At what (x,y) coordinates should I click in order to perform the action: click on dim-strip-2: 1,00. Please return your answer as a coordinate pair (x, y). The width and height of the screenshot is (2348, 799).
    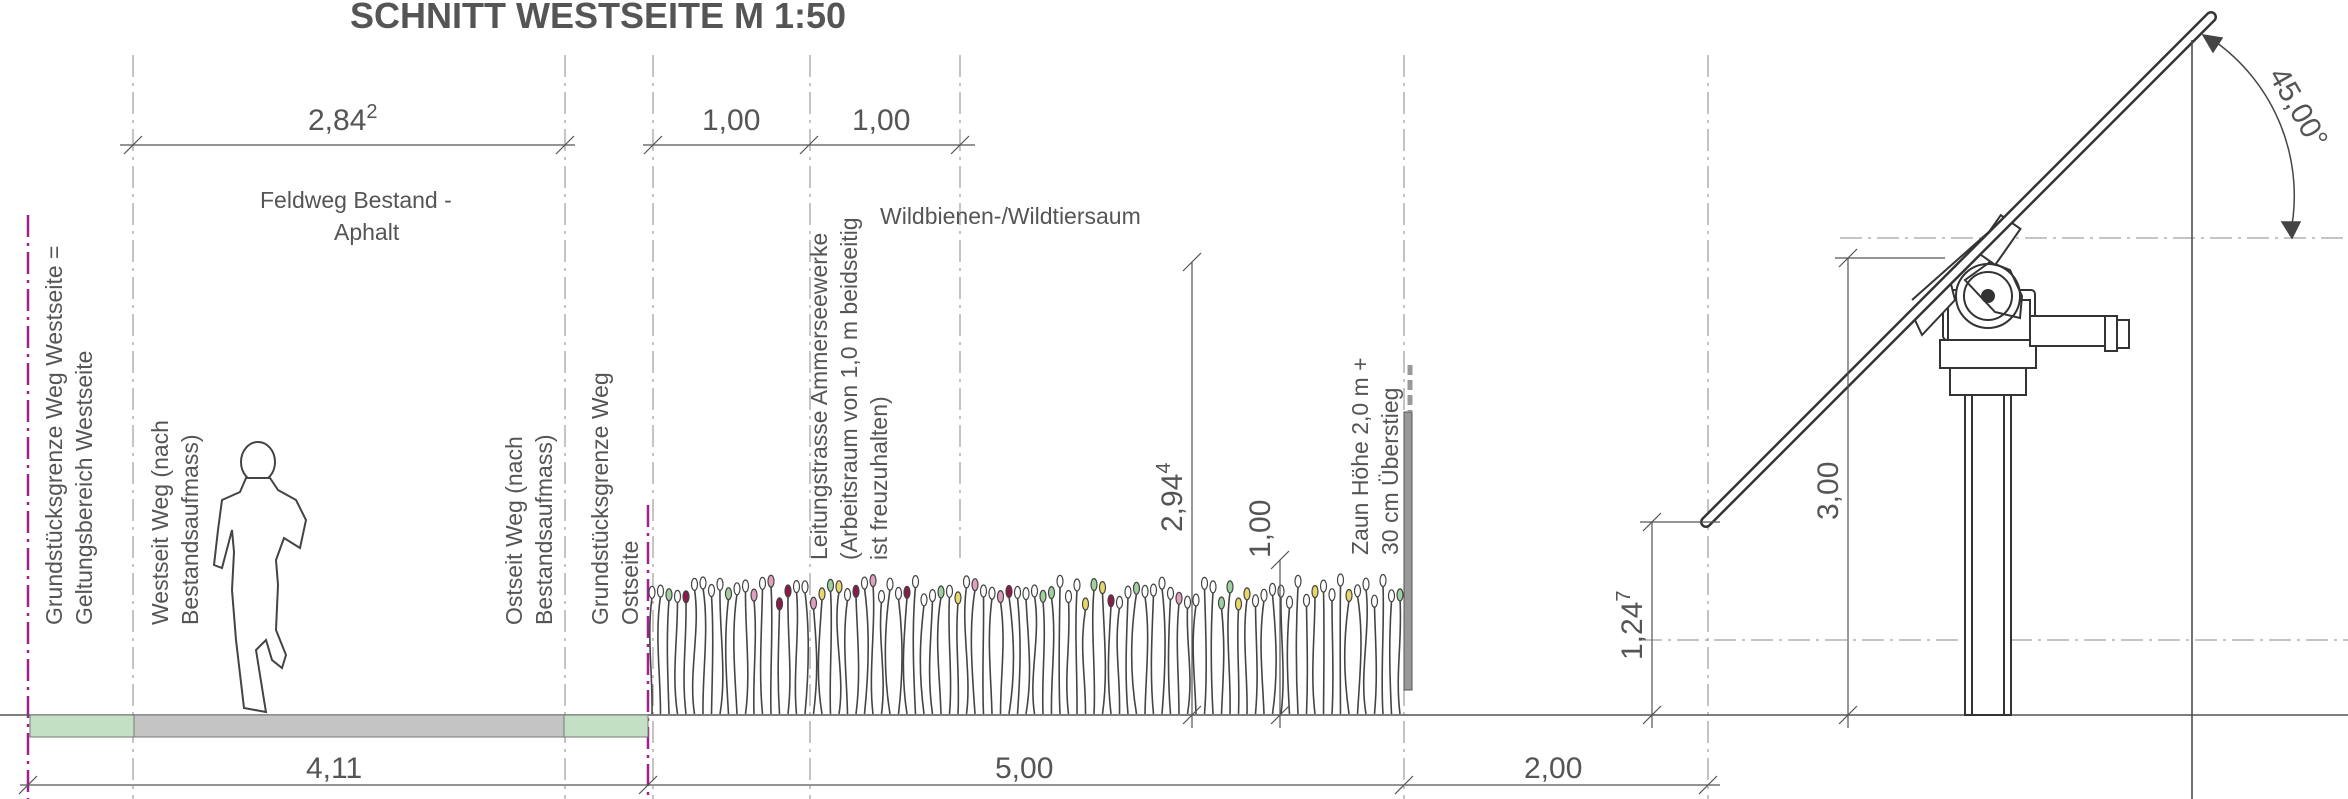
    Looking at the image, I should click on (881, 120).